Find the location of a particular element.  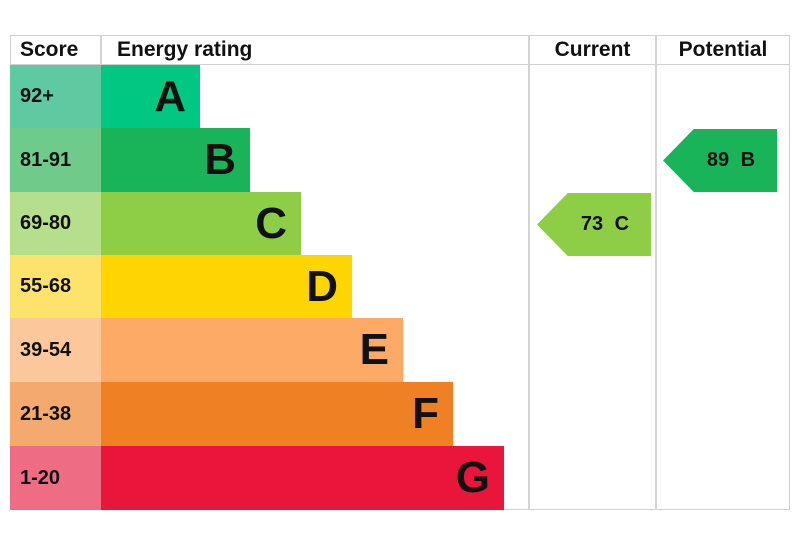

header-potential: Potential is located at coordinates (723, 50).